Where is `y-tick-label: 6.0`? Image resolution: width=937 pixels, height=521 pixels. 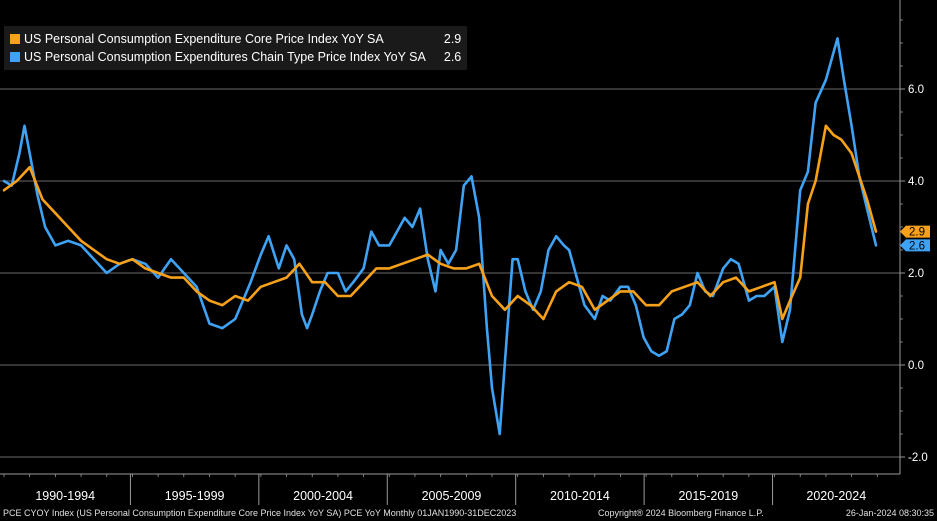 y-tick-label: 6.0 is located at coordinates (916, 90).